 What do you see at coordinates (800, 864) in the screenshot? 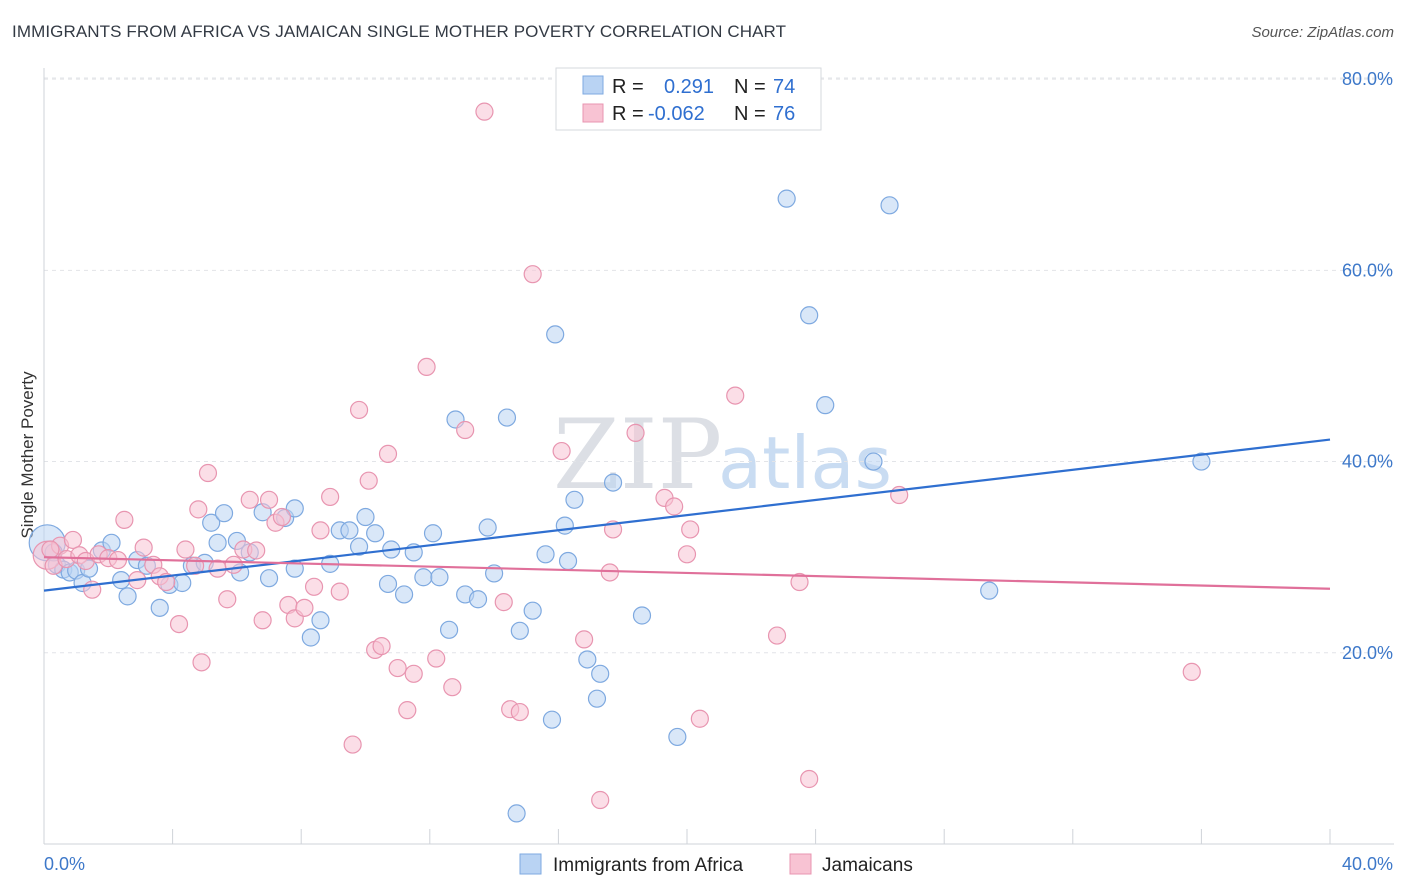
I see `legend-pink-swatch` at bounding box center [800, 864].